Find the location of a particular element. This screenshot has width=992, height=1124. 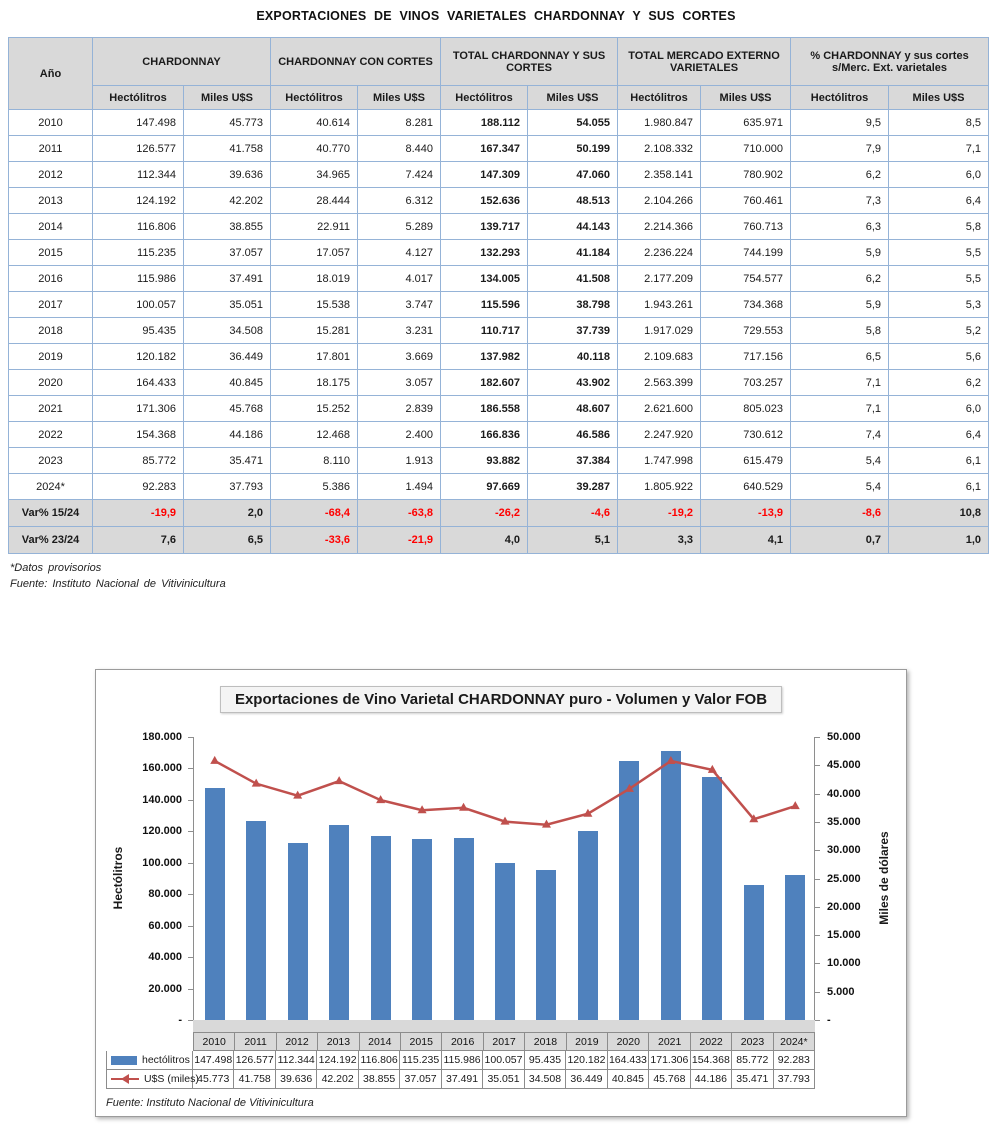

left-axis-tick-label: 120.000 is located at coordinates (162, 831).